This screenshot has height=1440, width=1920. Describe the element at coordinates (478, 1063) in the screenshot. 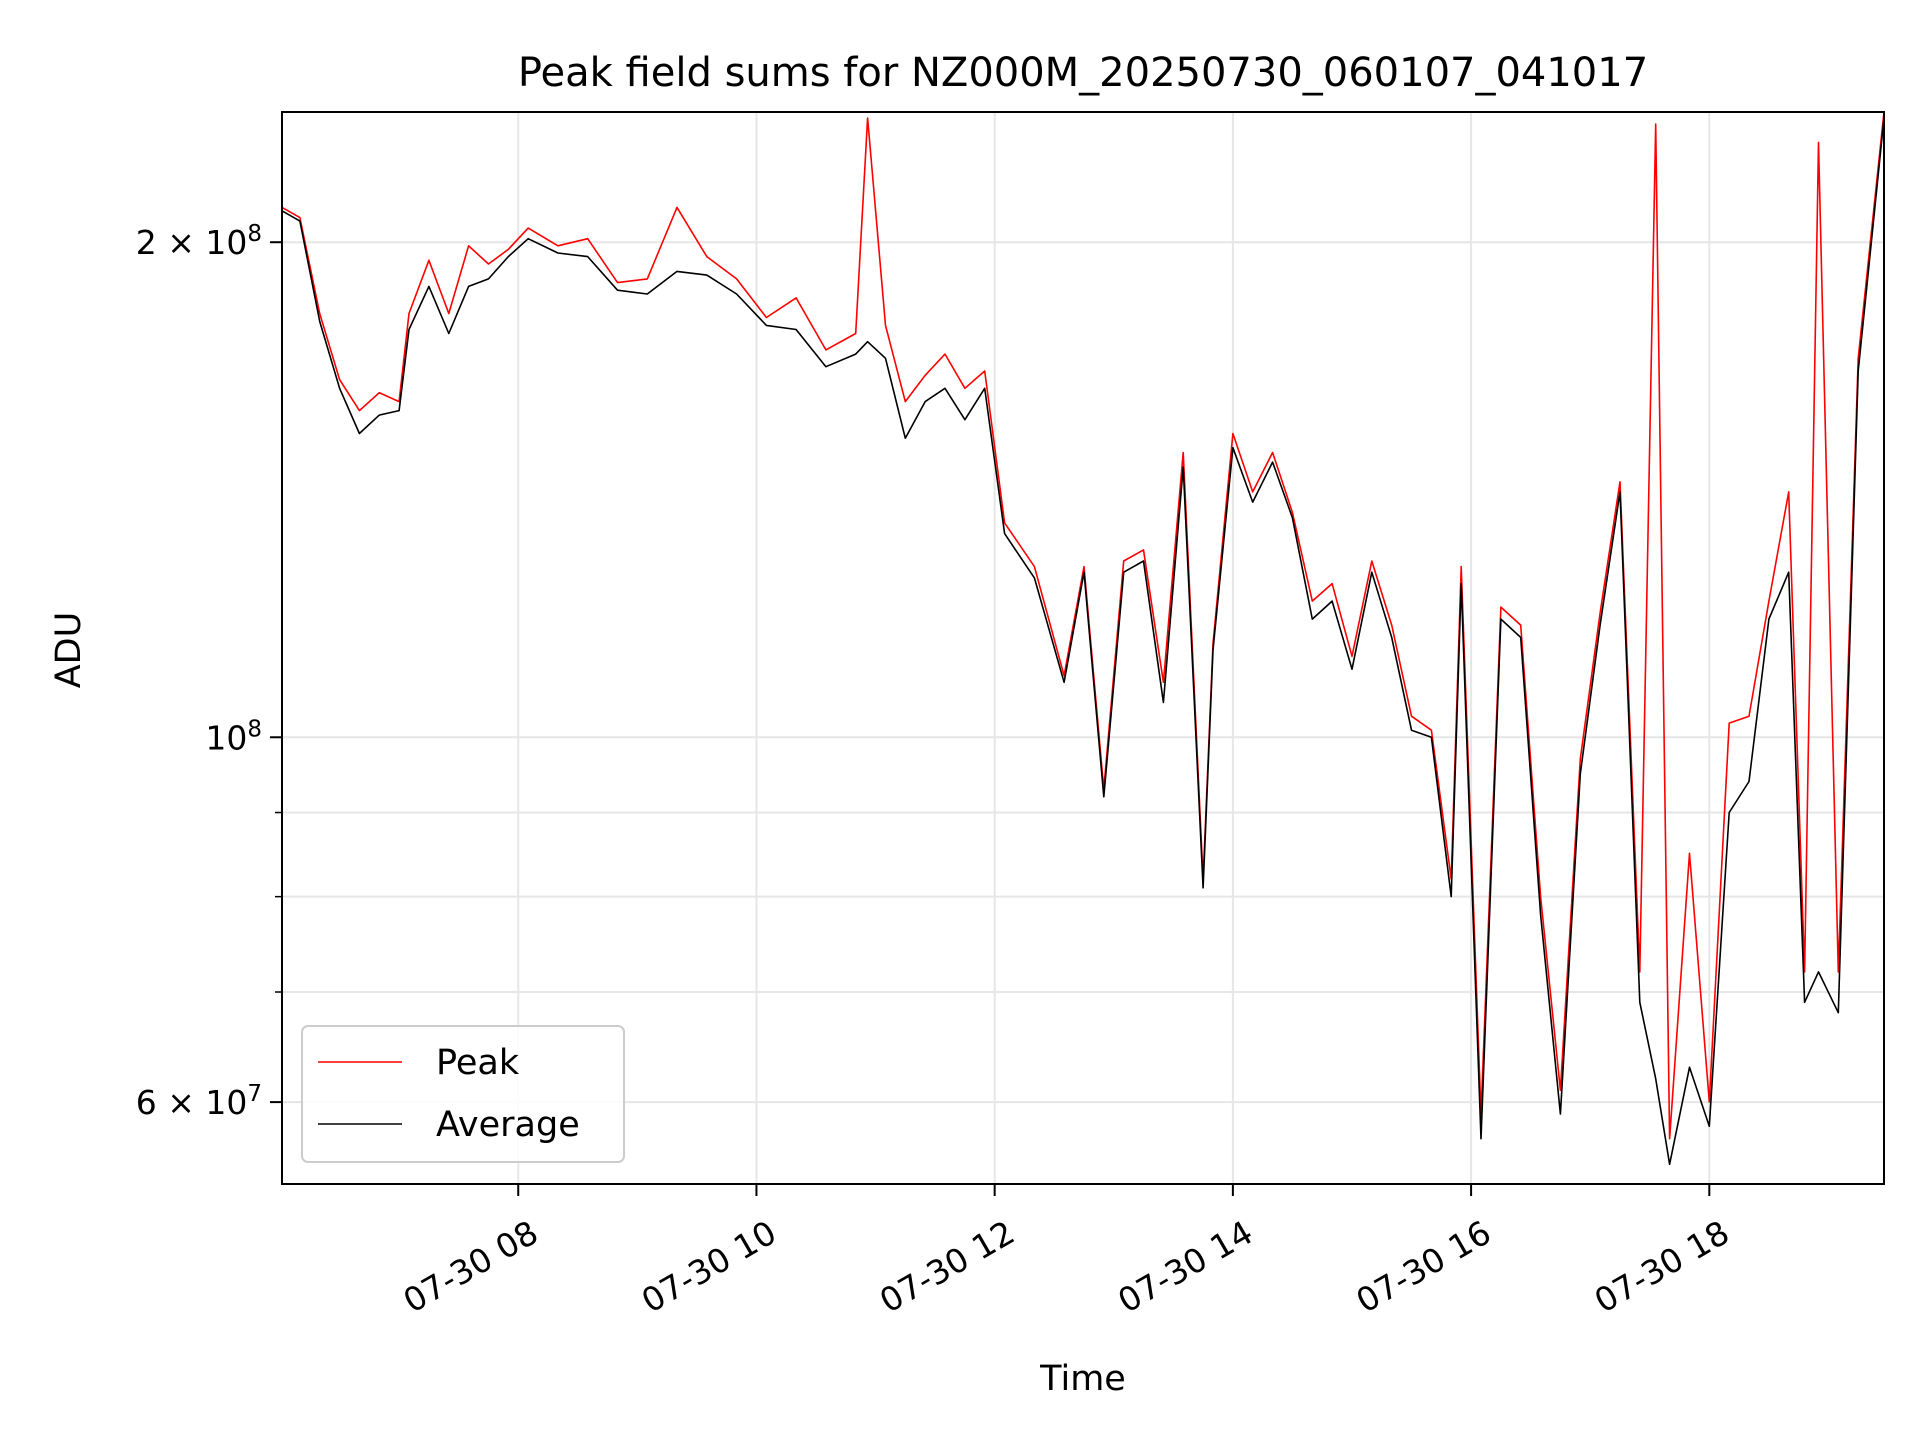

I see `legend-label-peak: Peak` at that location.